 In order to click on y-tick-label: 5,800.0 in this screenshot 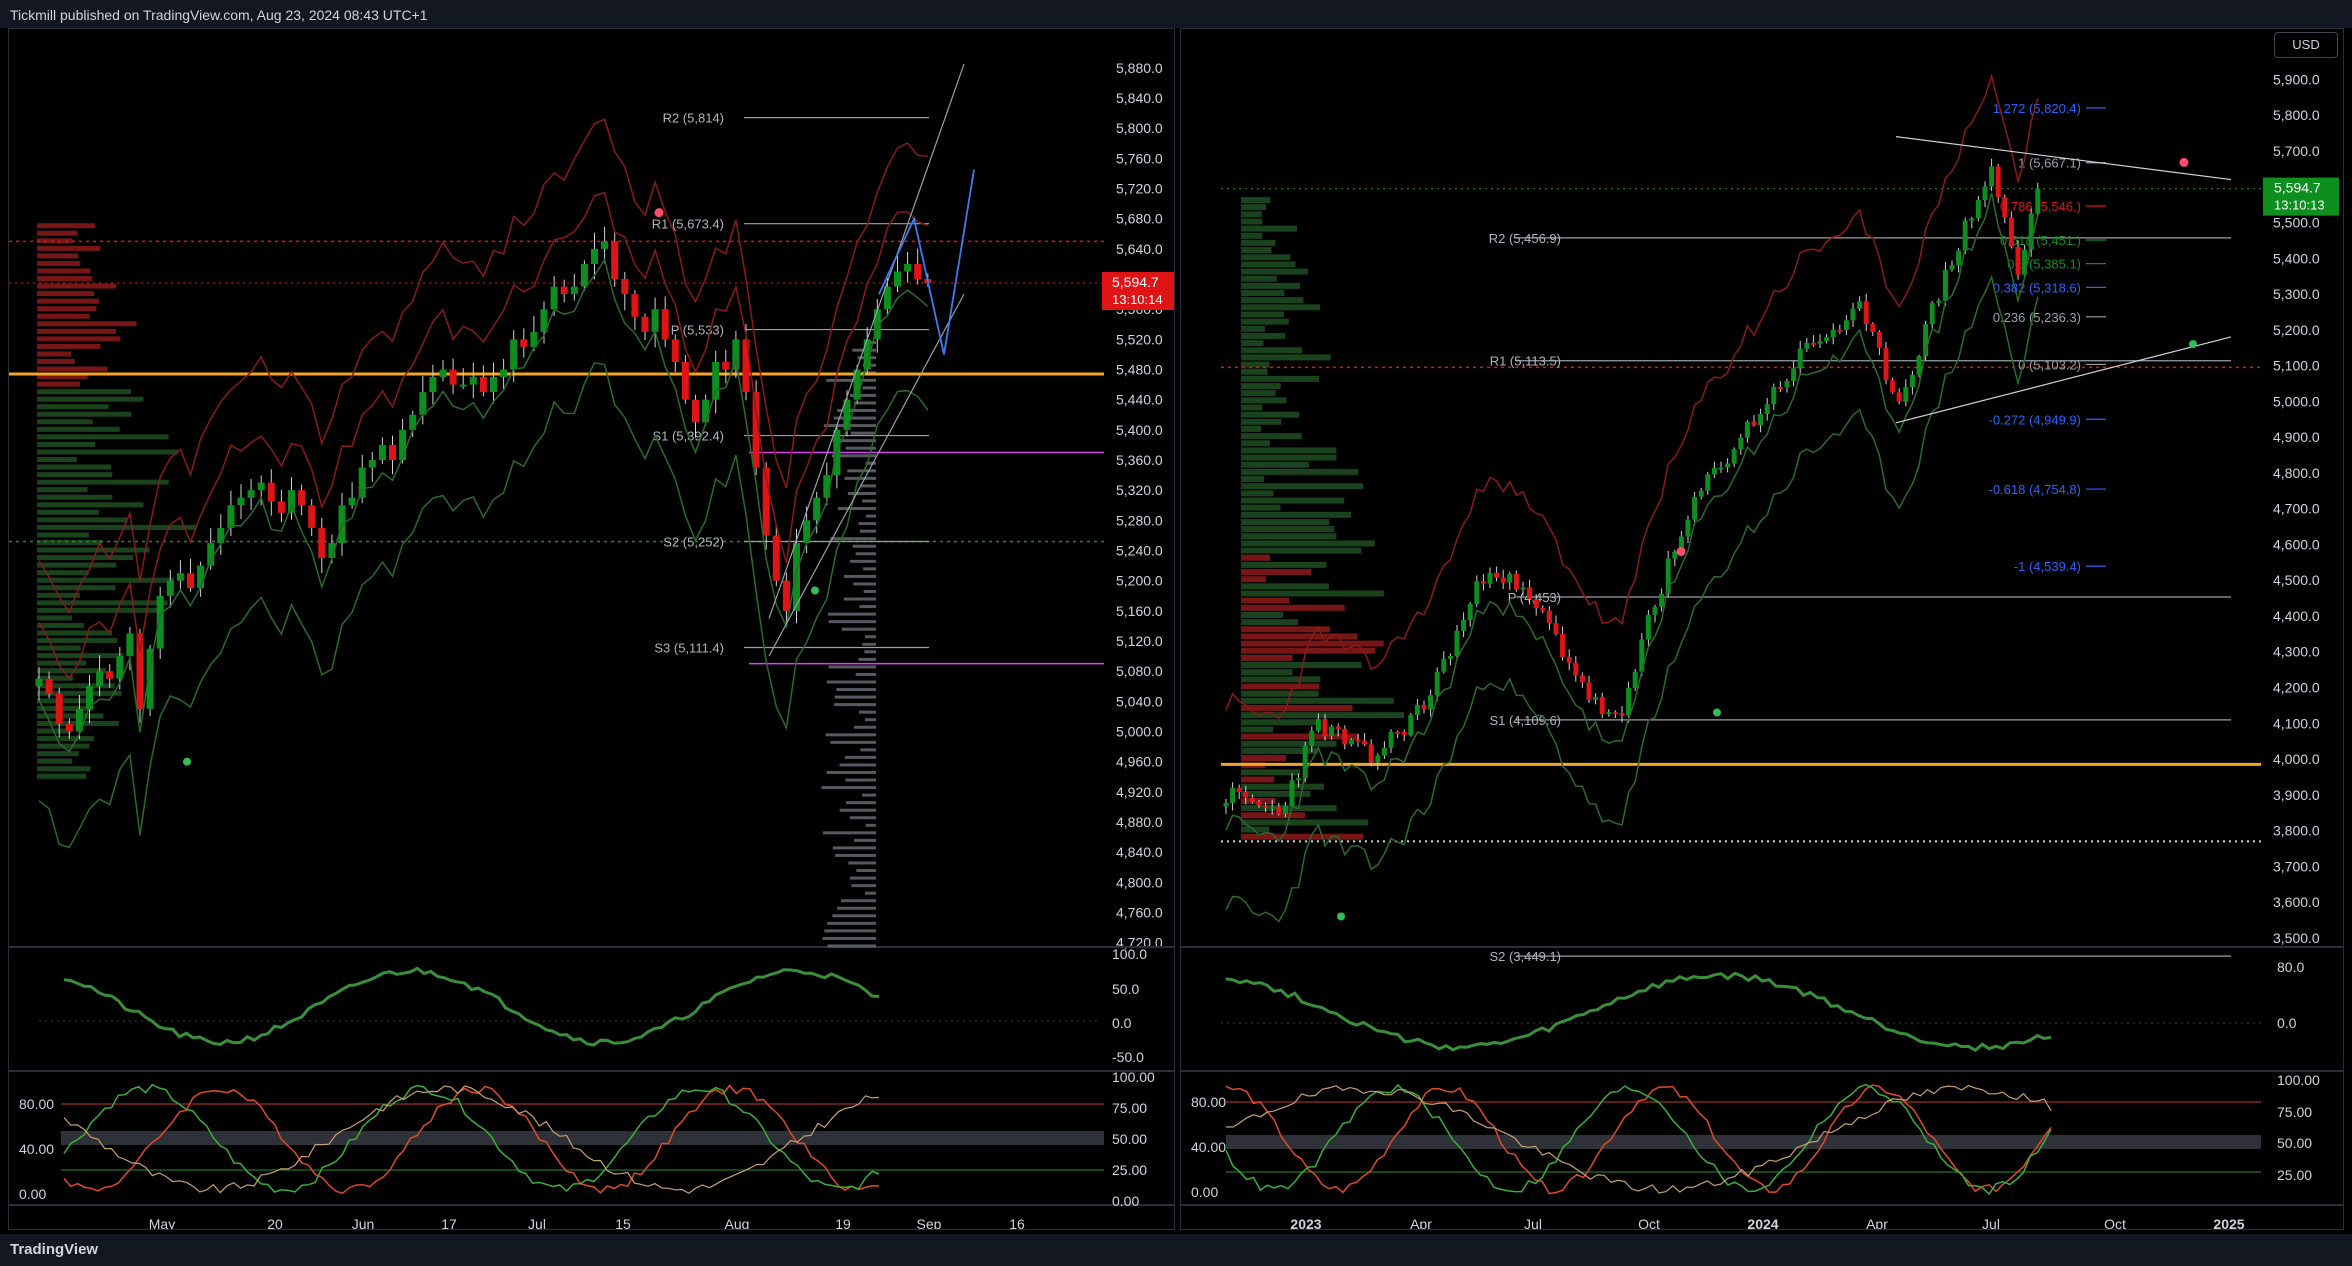, I will do `click(2296, 115)`.